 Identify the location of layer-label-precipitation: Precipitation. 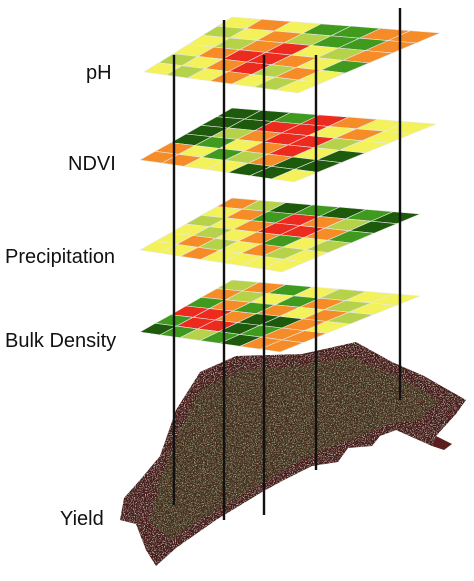
(60, 257).